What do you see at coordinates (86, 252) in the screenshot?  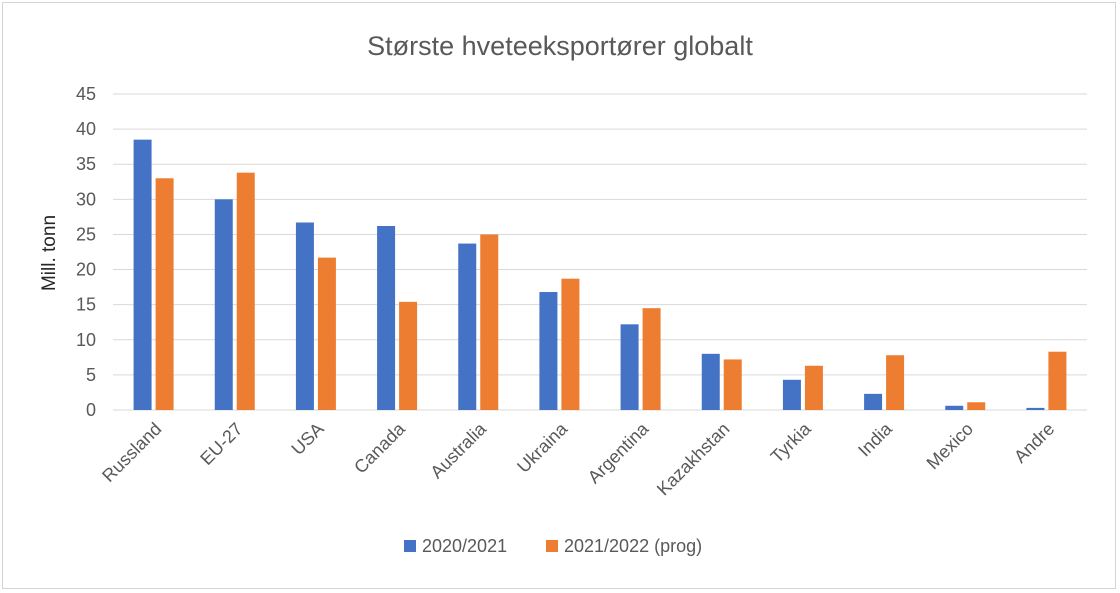 I see `y-tick-labels: 0 5 10 15 20 25 30 35 40 45` at bounding box center [86, 252].